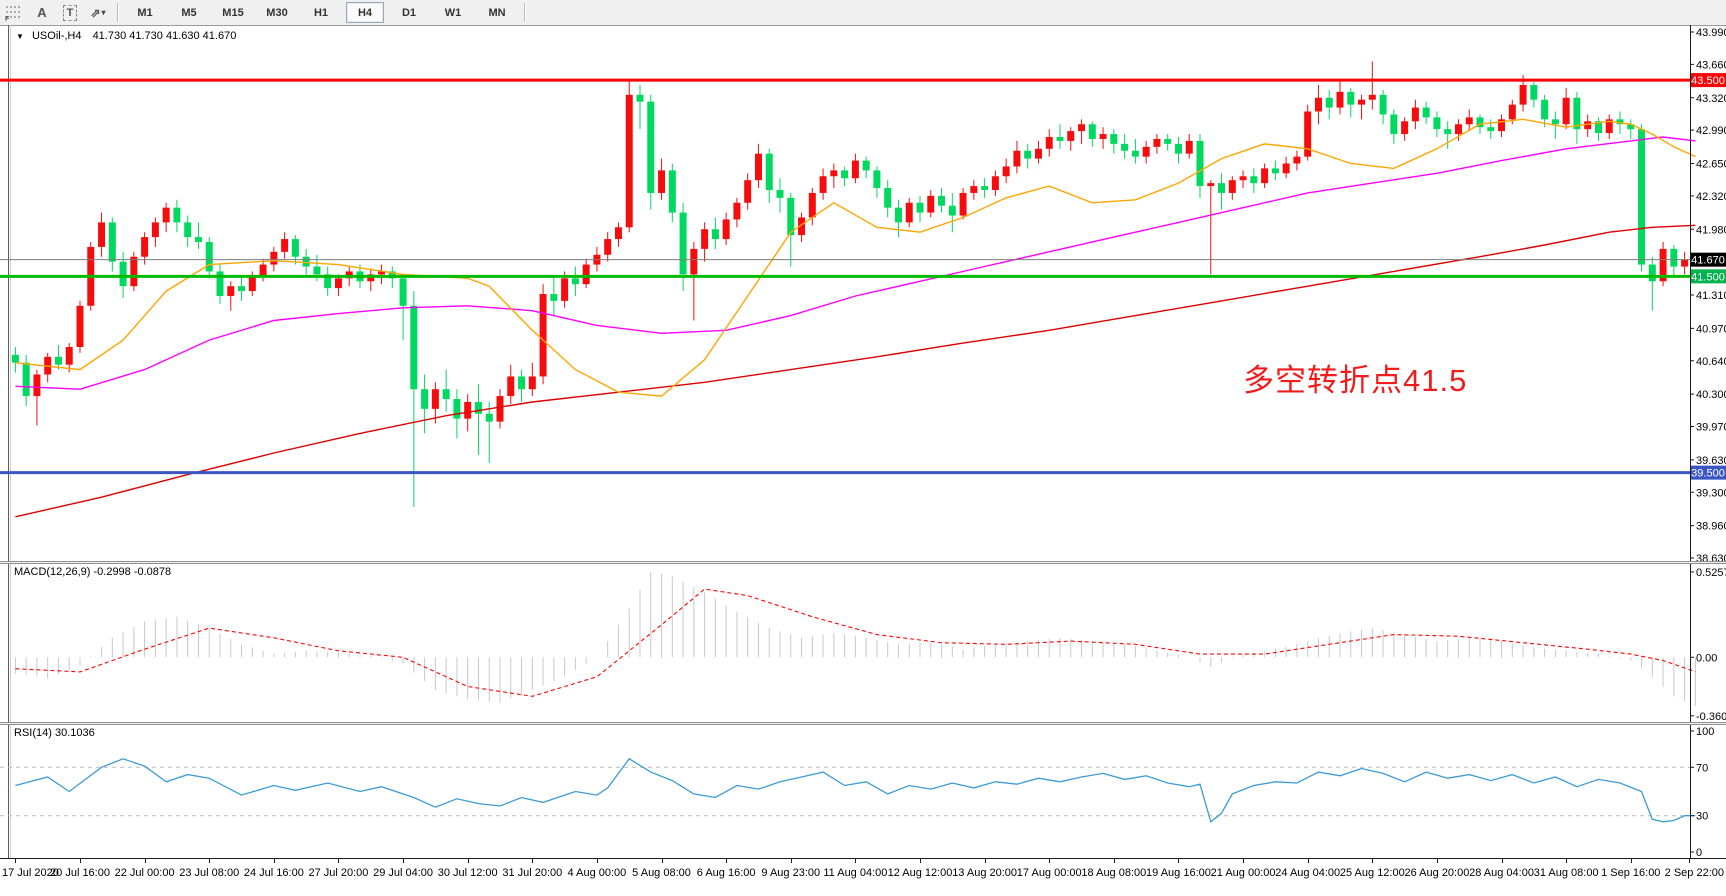 This screenshot has height=896, width=1726. What do you see at coordinates (1711, 329) in the screenshot?
I see `axis-tick-label: 40.970` at bounding box center [1711, 329].